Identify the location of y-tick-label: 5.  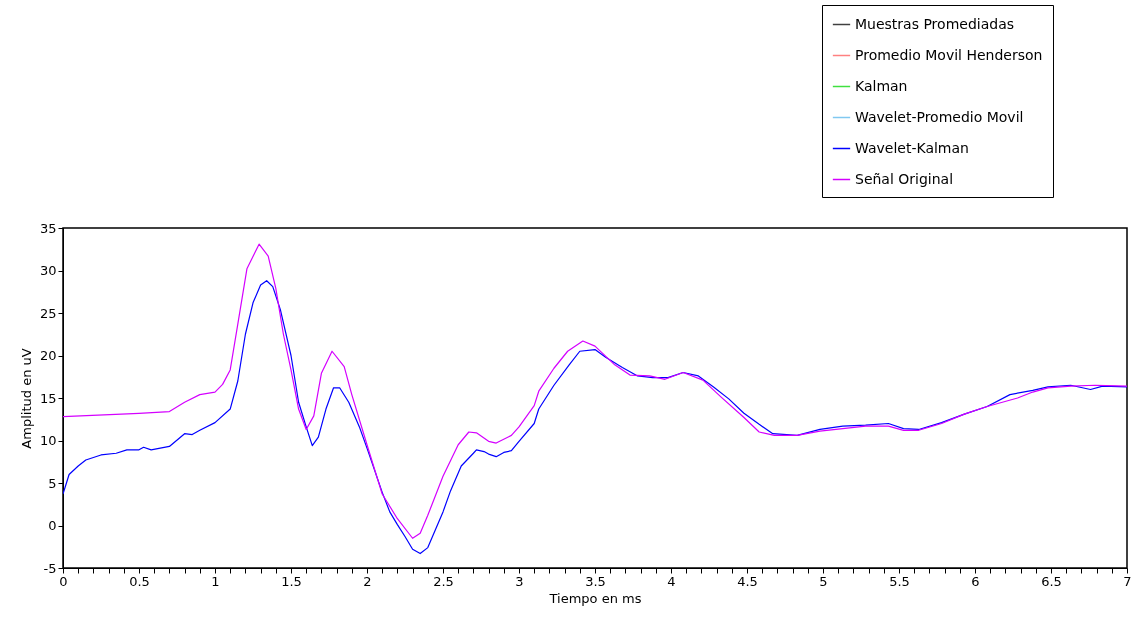
(52, 483).